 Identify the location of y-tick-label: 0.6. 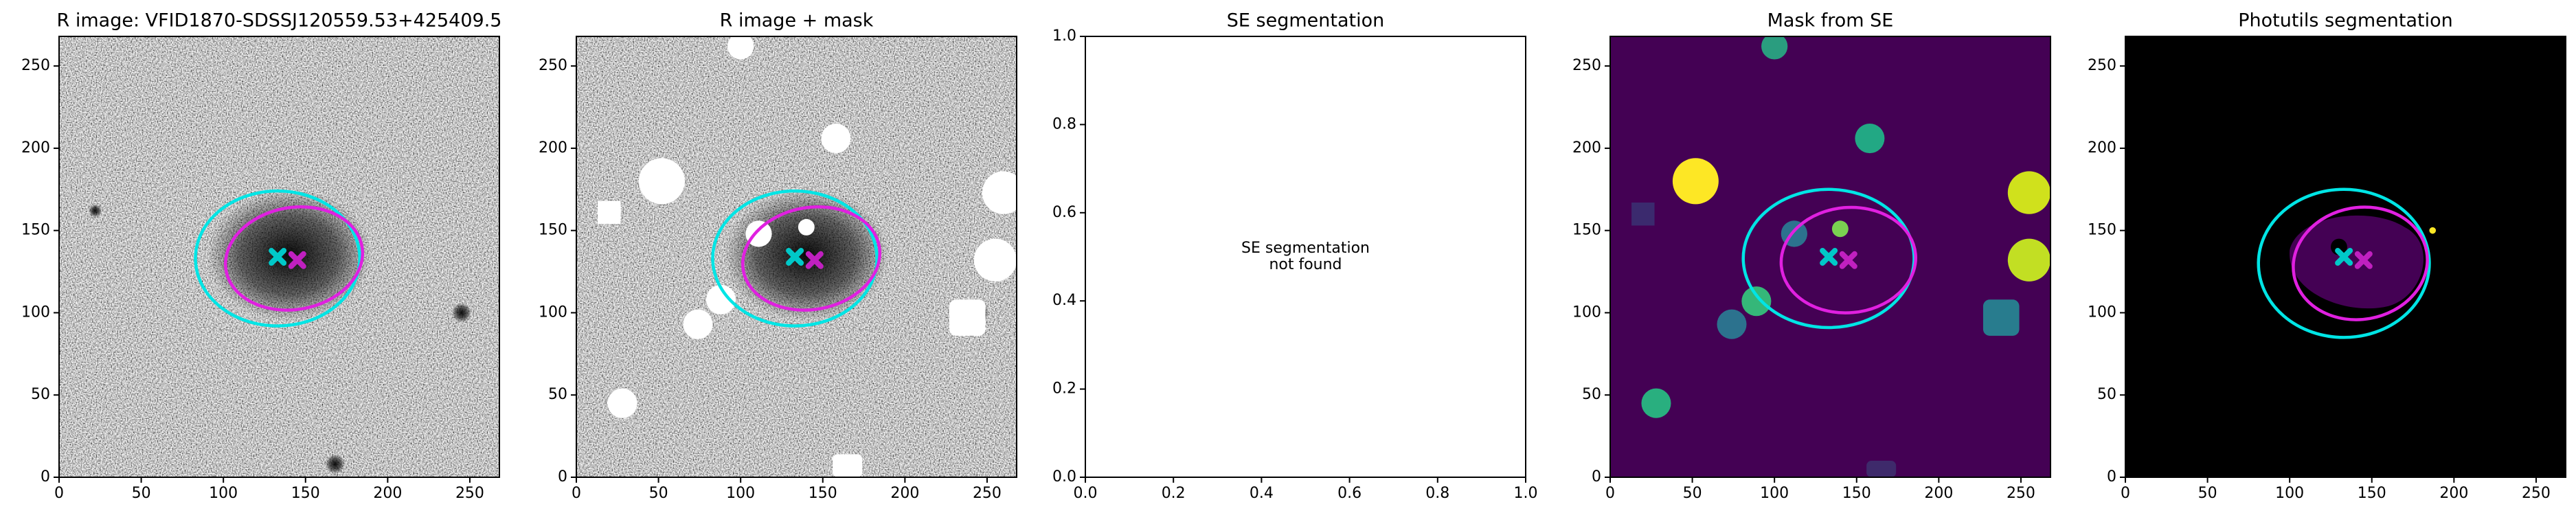
(1064, 212).